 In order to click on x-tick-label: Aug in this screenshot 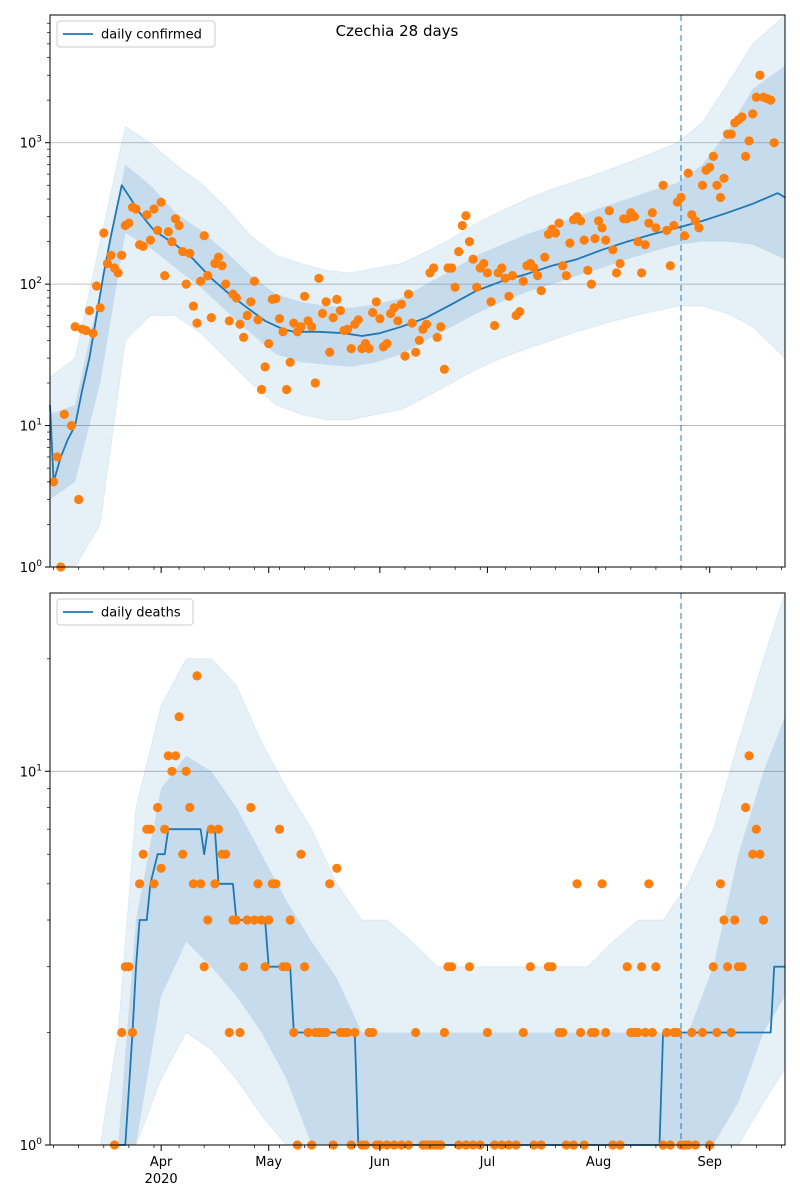, I will do `click(598, 1162)`.